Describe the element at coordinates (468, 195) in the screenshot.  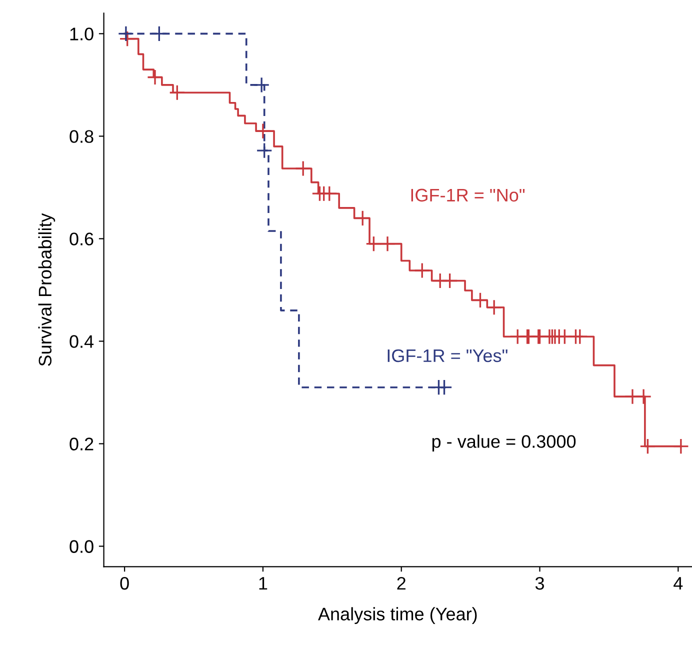
I see `text: IGF-1R = "No"` at that location.